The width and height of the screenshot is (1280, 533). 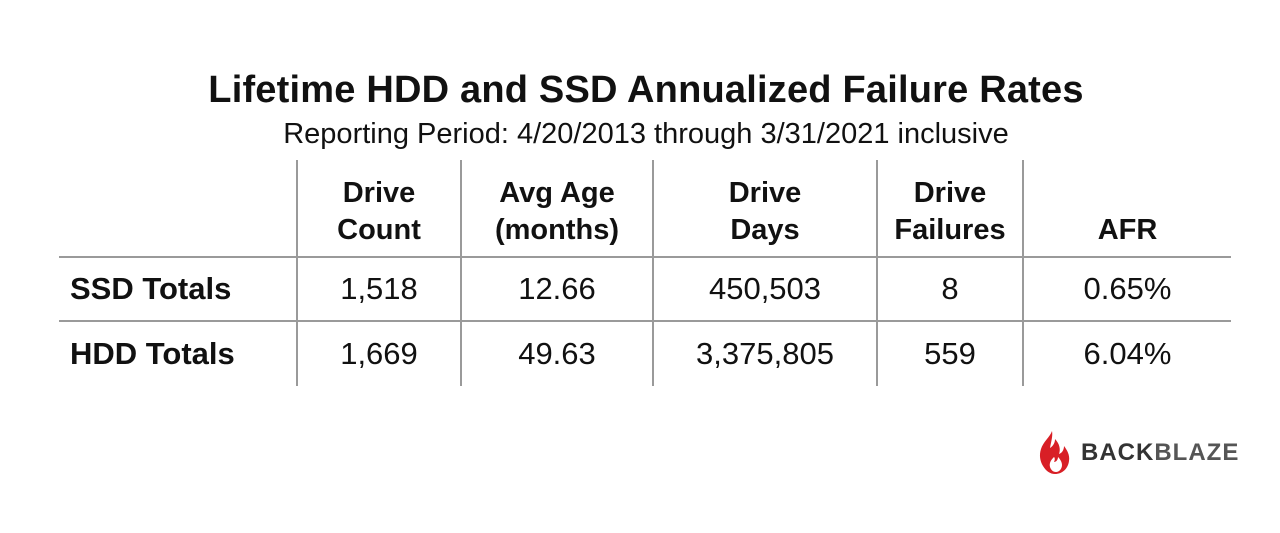 What do you see at coordinates (765, 230) in the screenshot?
I see `header-line: Days` at bounding box center [765, 230].